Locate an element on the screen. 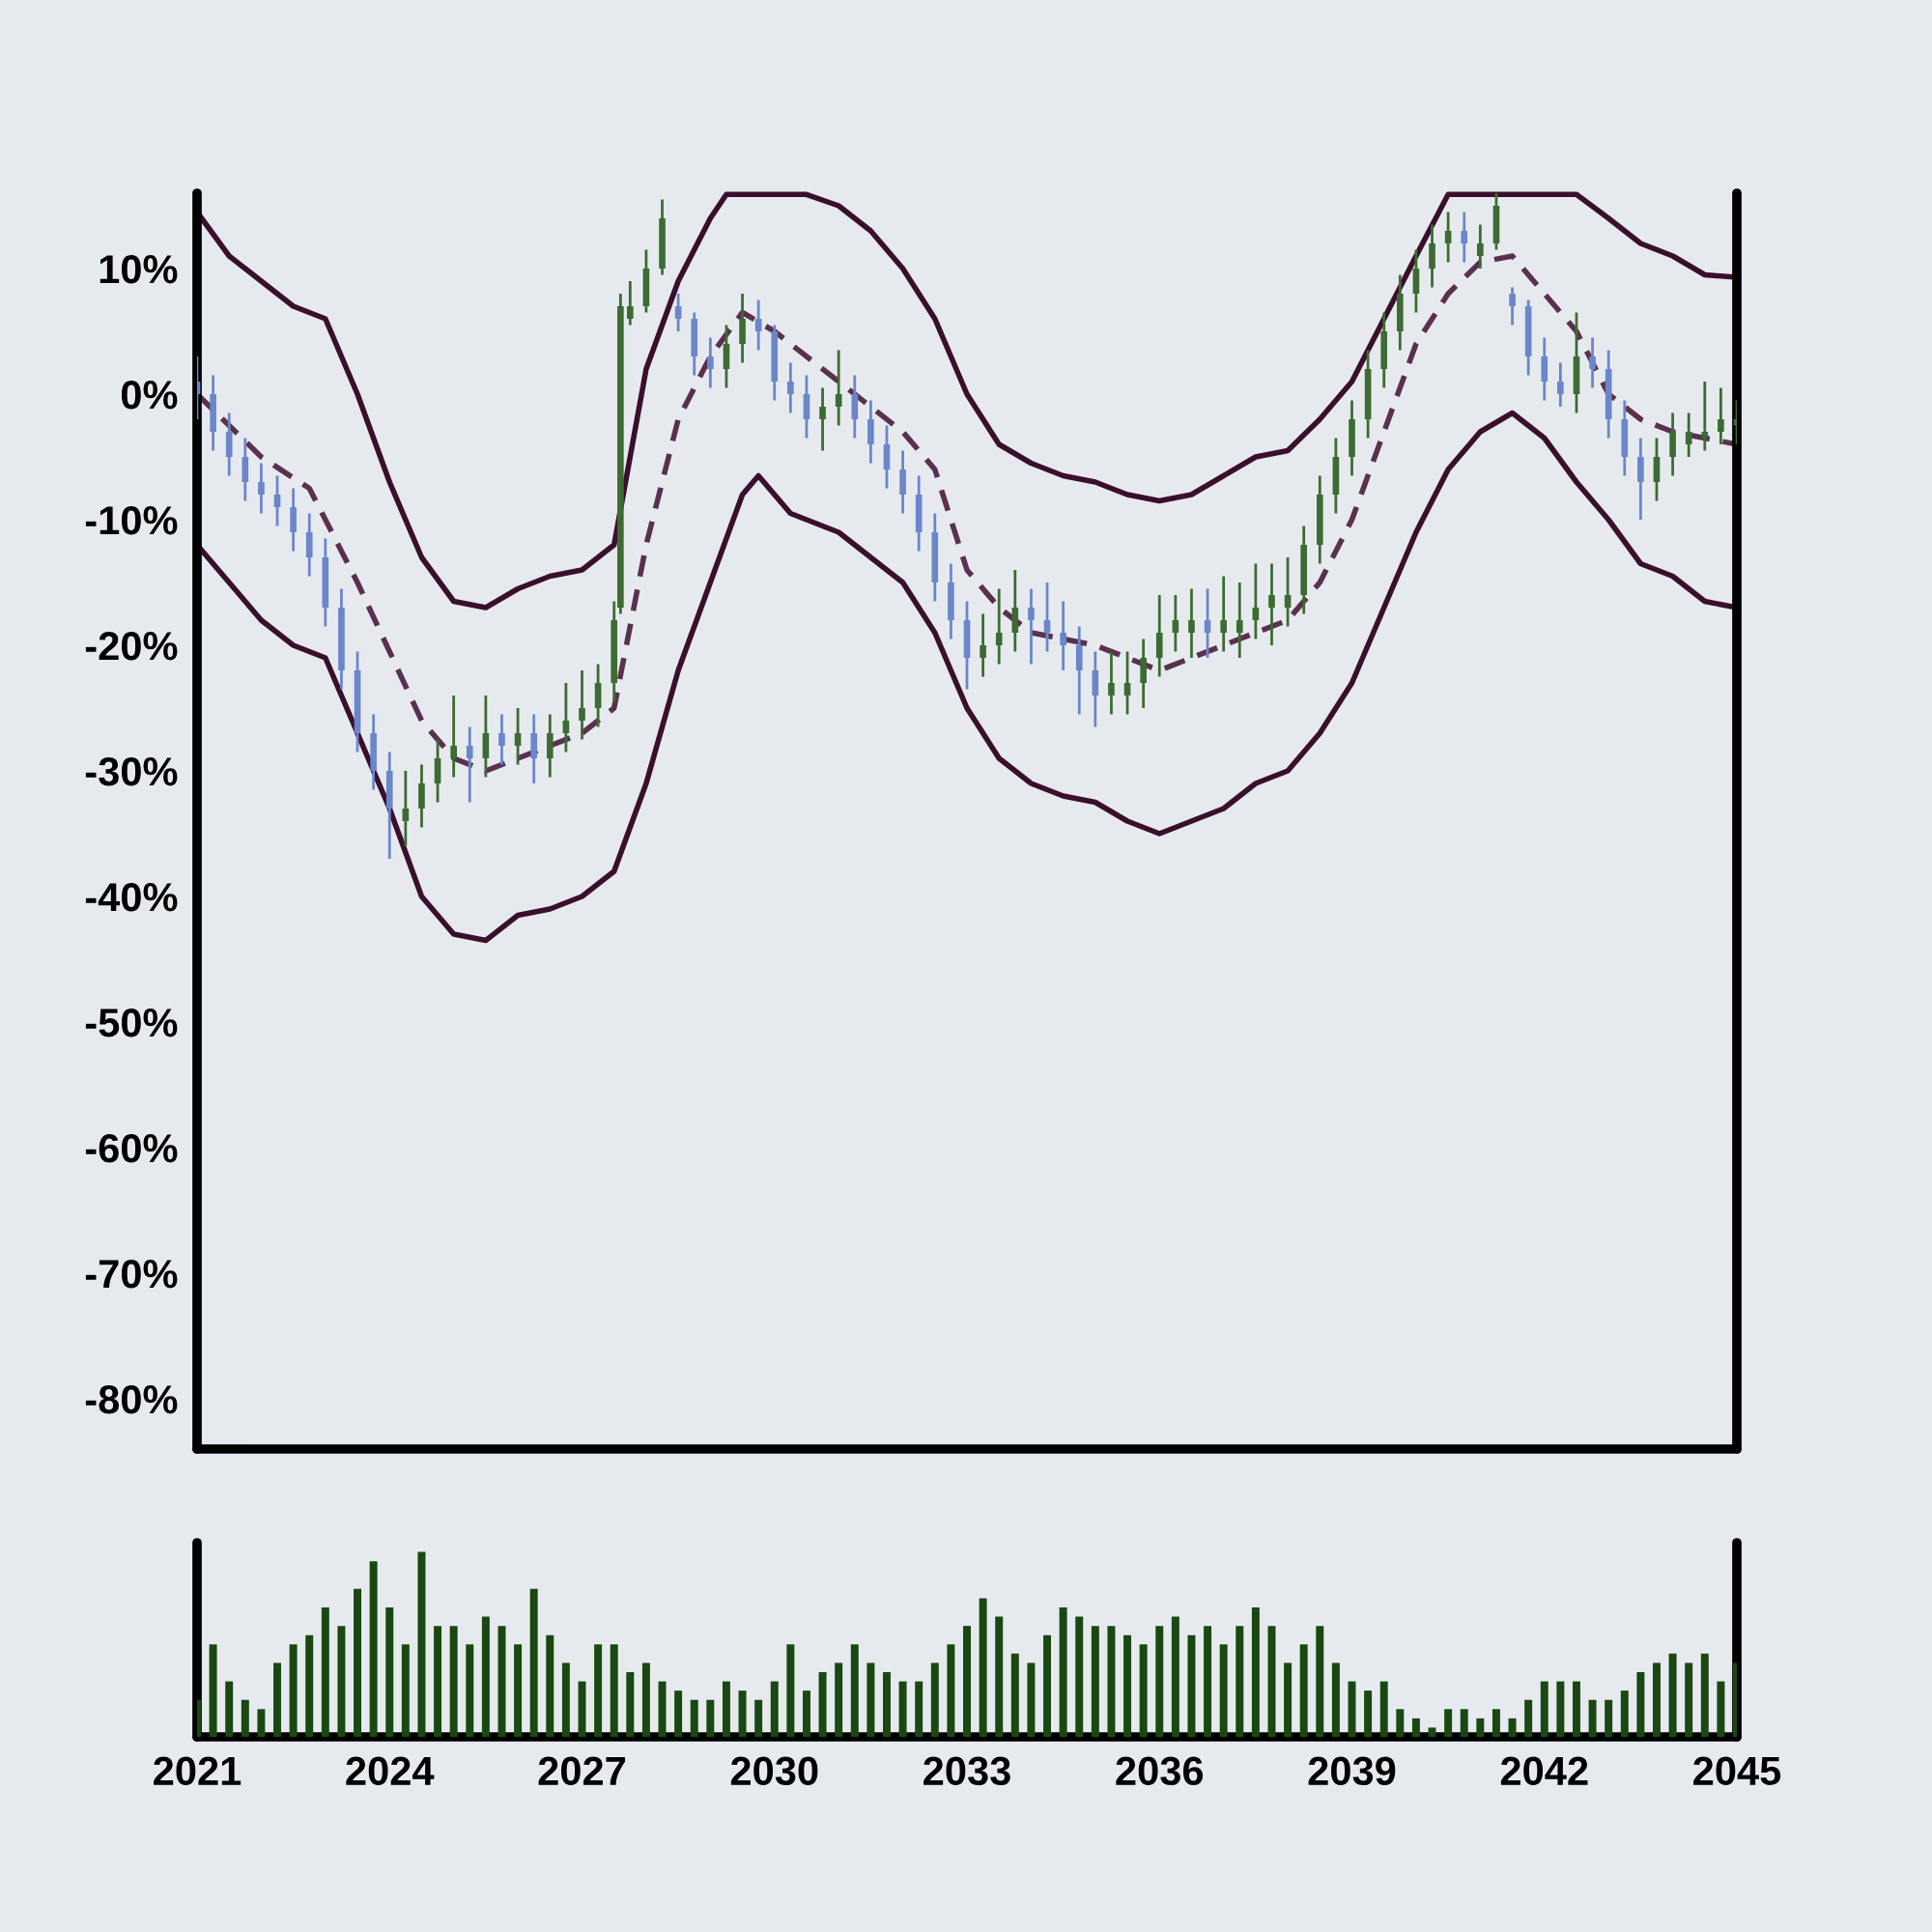 This screenshot has width=1932, height=1932. x-tick-label: 2021 is located at coordinates (198, 1771).